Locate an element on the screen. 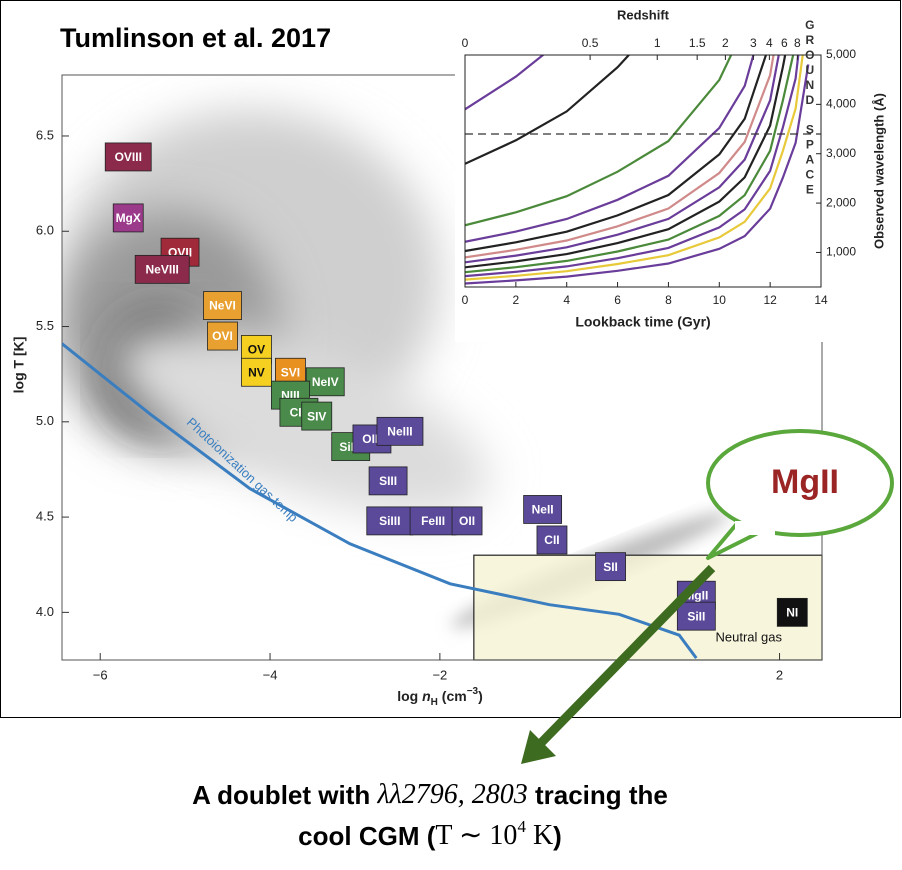 This screenshot has height=870, width=902. inset-frame is located at coordinates (643, 171).